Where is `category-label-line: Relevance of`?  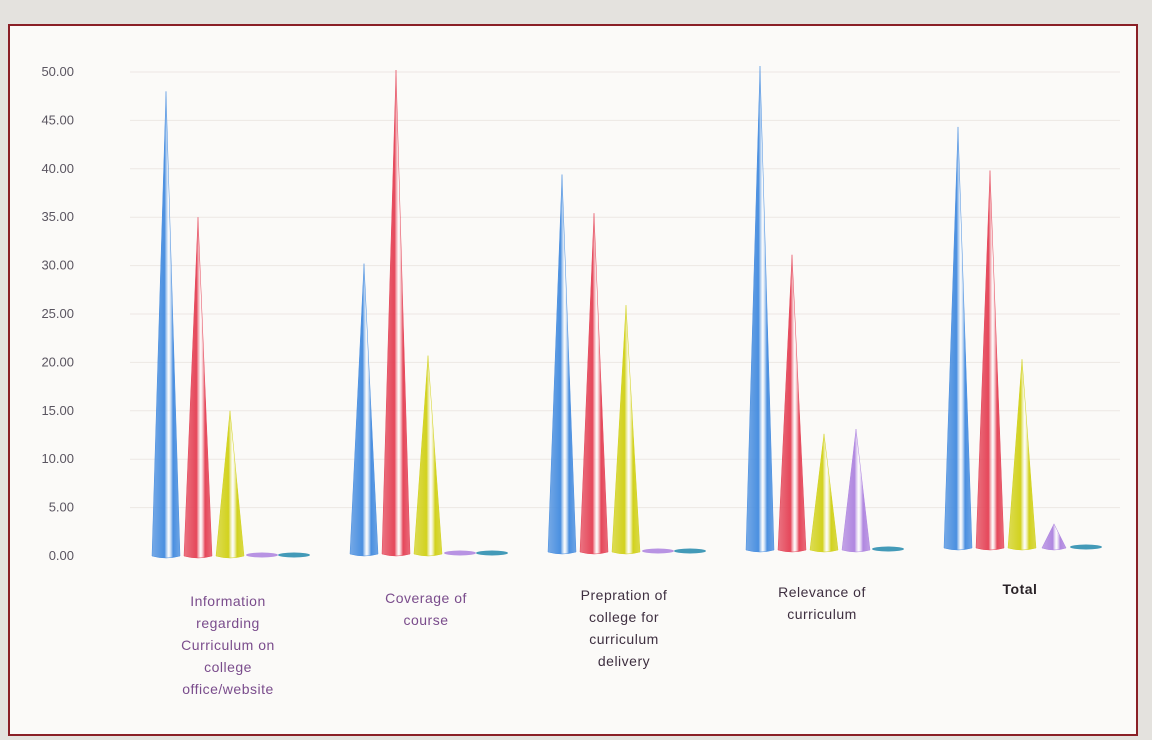 category-label-line: Relevance of is located at coordinates (822, 592).